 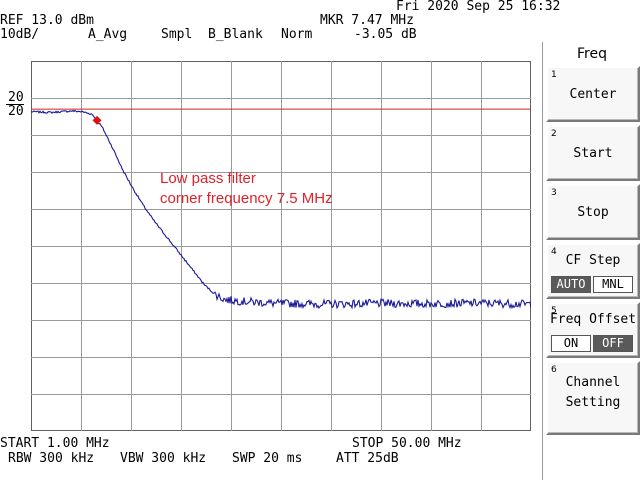 I want to click on trace-mode: Norm, so click(x=297, y=34).